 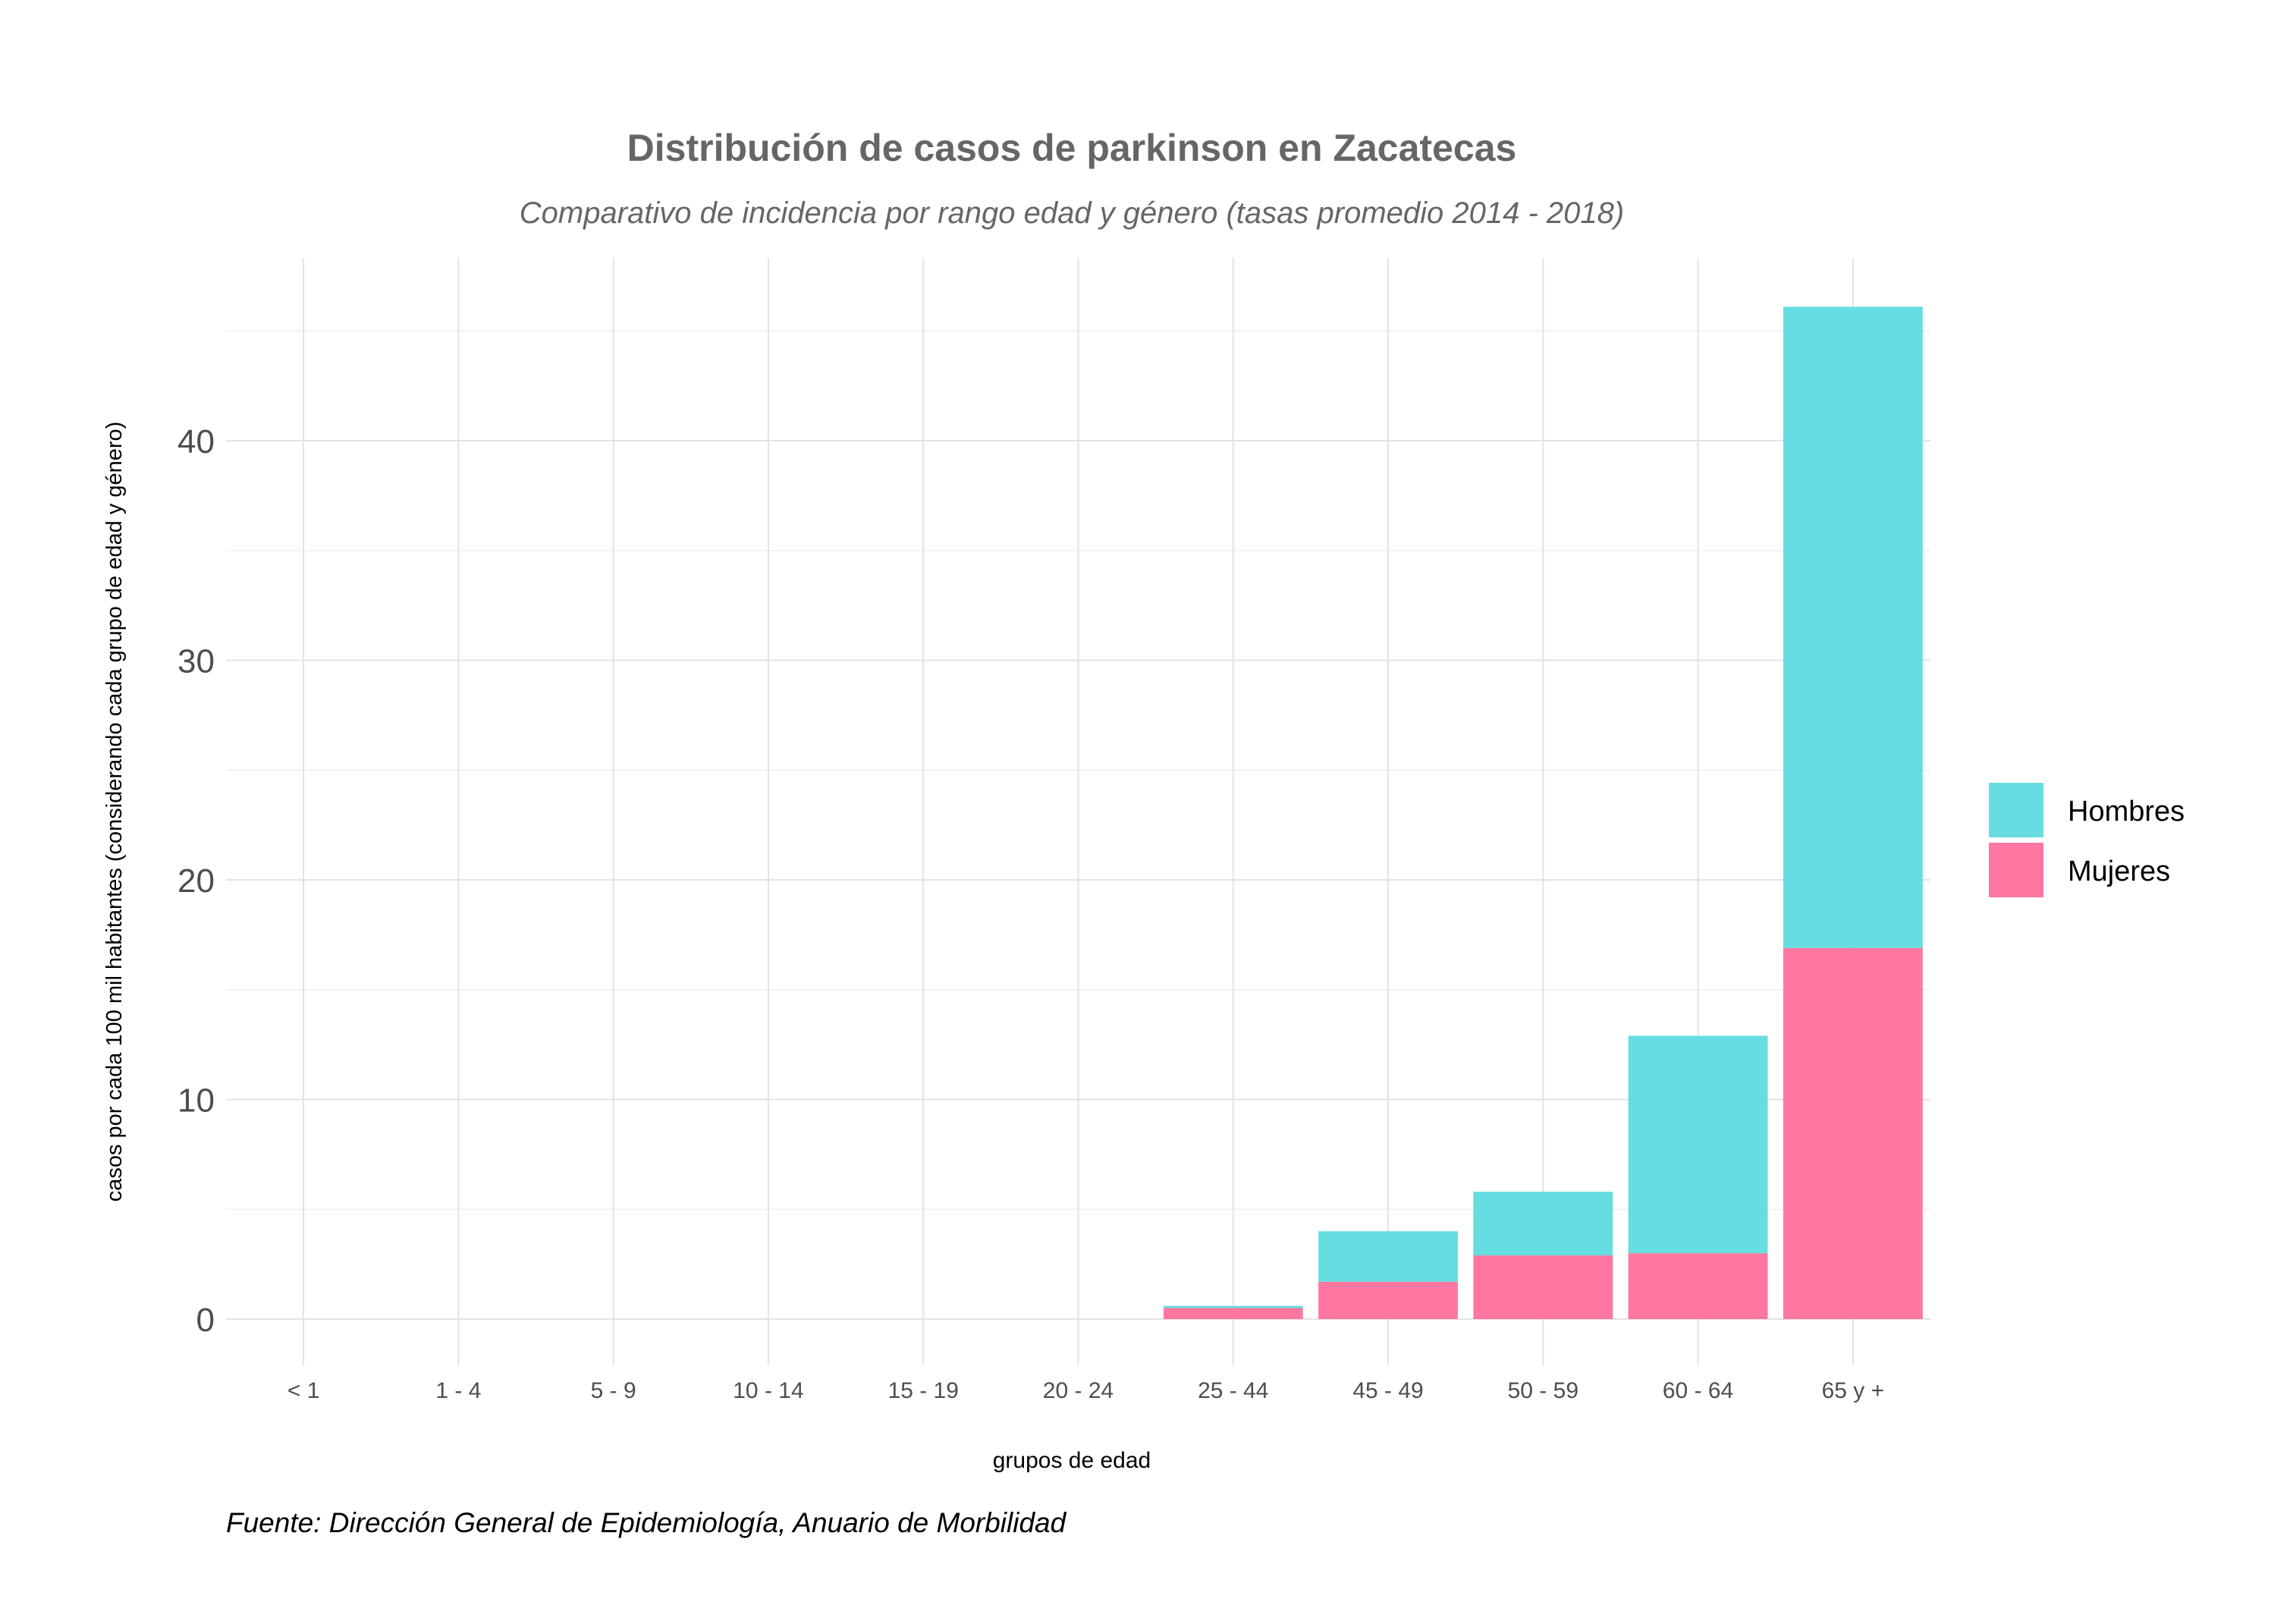 What do you see at coordinates (2119, 871) in the screenshot?
I see `legend-label-mujeres: Mujeres` at bounding box center [2119, 871].